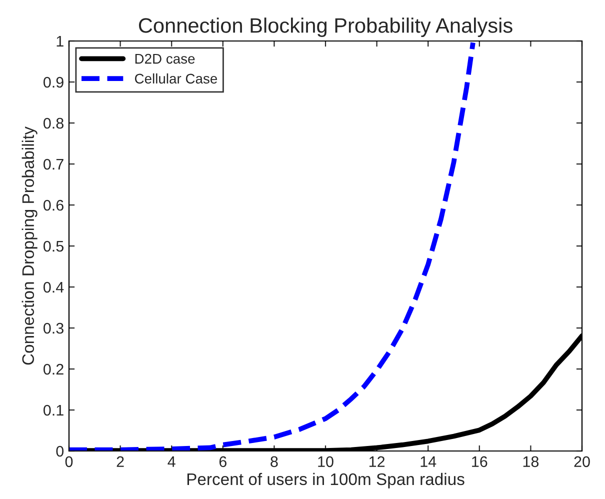 Image resolution: width=605 pixels, height=499 pixels. What do you see at coordinates (30, 245) in the screenshot?
I see `y-axis-title: Connection Dropping Probability` at bounding box center [30, 245].